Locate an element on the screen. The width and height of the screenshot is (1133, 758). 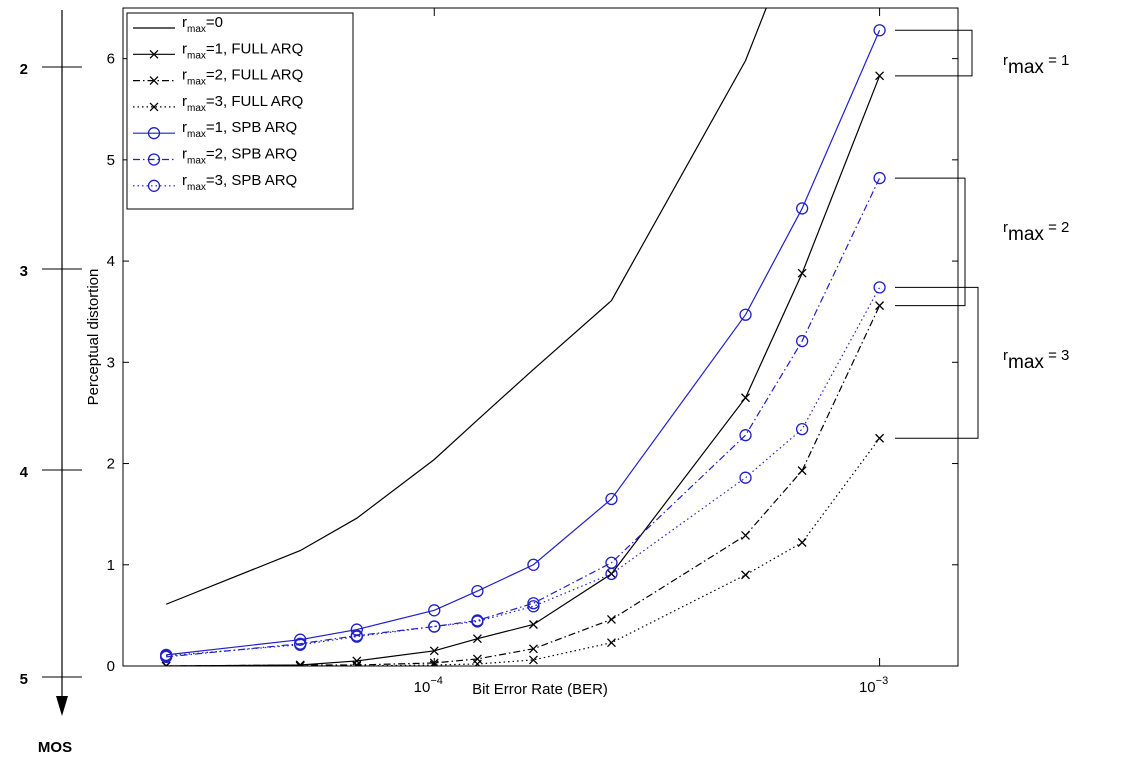
mos-tick-label: 2 is located at coordinates (24, 69).